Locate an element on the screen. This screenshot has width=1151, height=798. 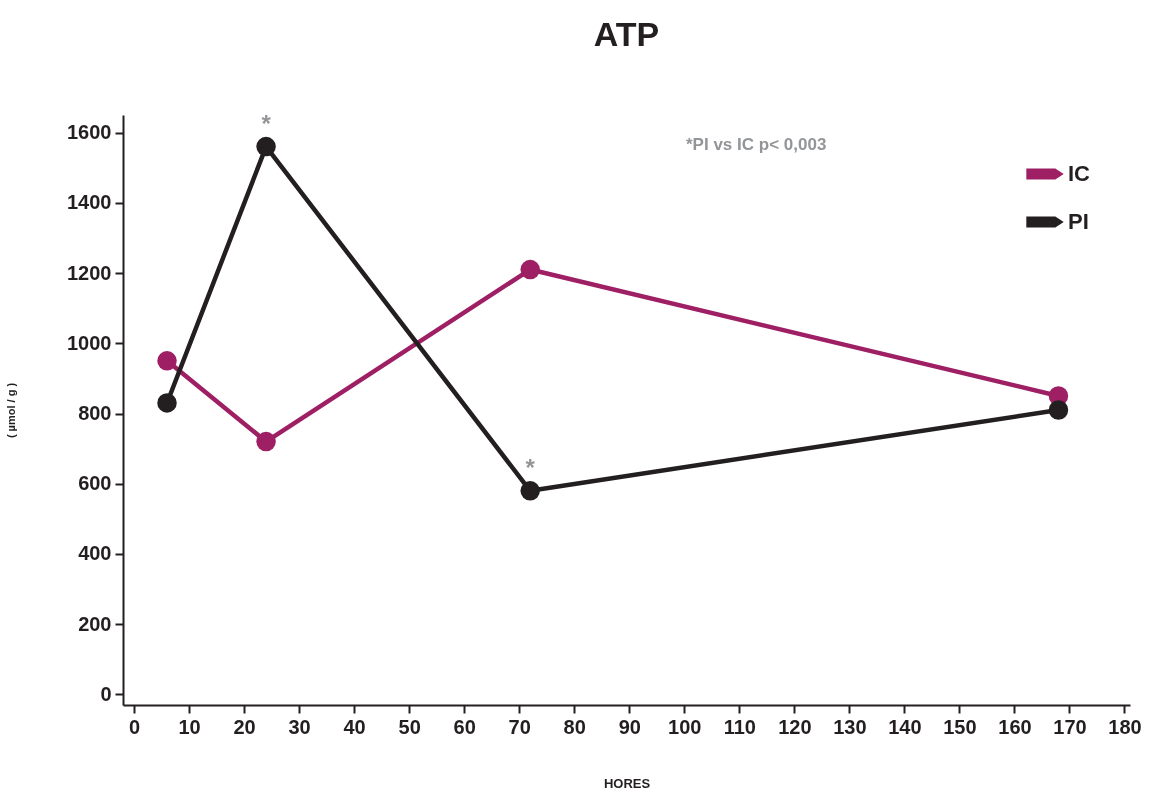
x-axis-title: HORES is located at coordinates (627, 783).